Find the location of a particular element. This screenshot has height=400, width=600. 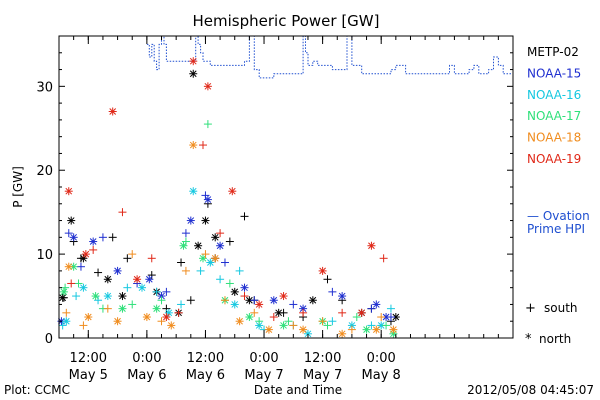

legend-entry-noaa-17: NOAA-17 is located at coordinates (554, 116).